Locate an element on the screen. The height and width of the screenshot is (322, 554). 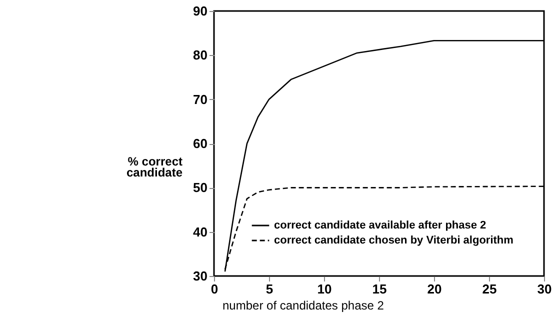
y-tick-label: 60 is located at coordinates (200, 143).